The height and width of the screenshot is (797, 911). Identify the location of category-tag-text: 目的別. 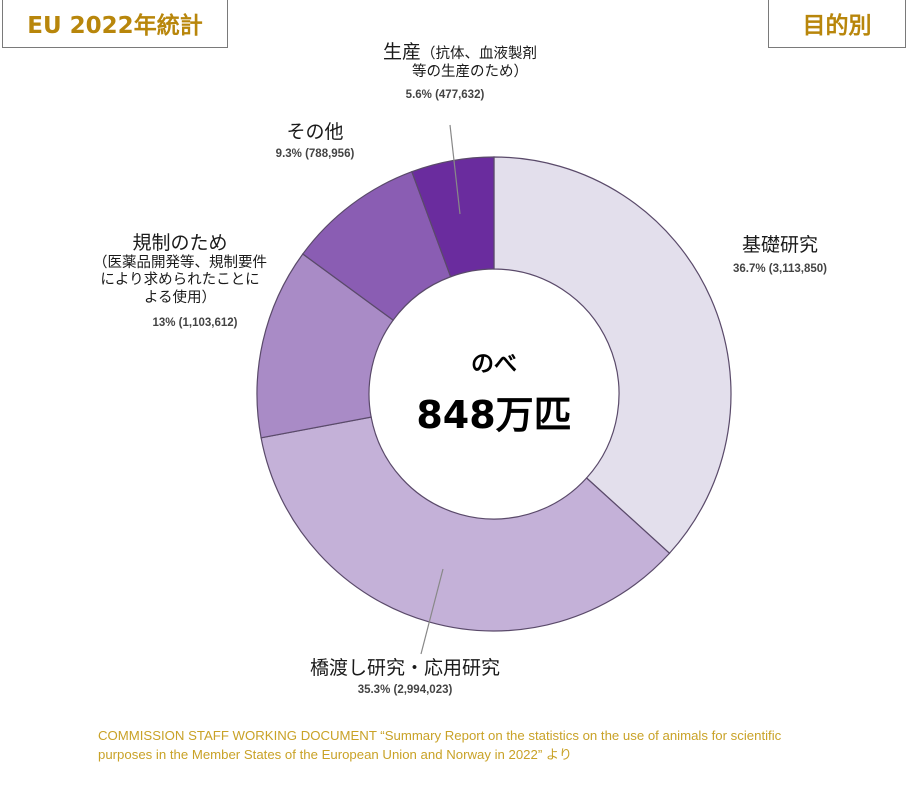
(837, 26).